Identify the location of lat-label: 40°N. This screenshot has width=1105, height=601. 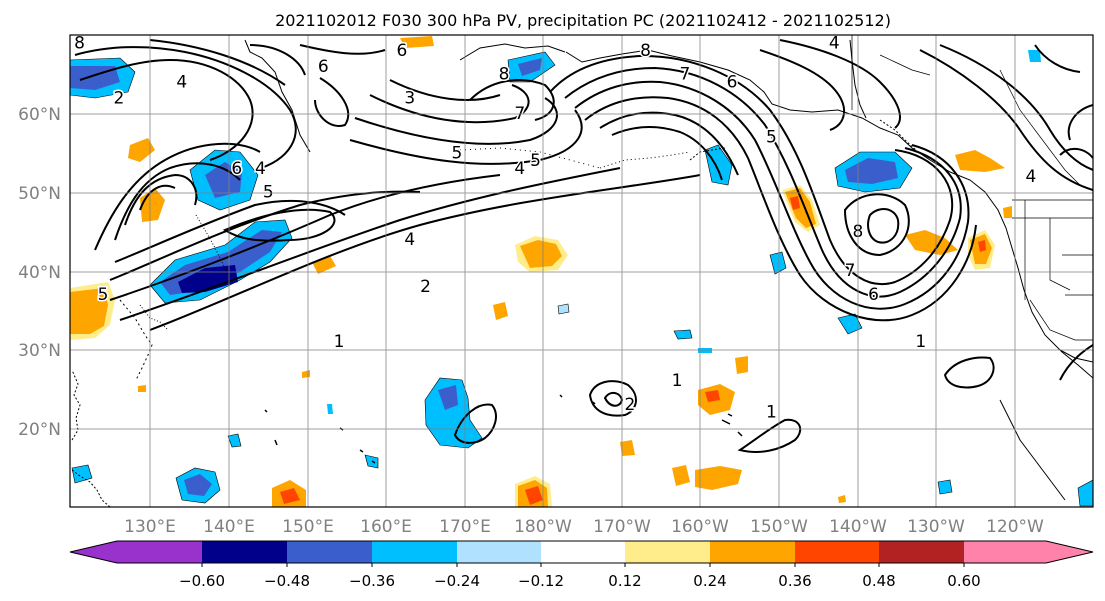
(39, 273).